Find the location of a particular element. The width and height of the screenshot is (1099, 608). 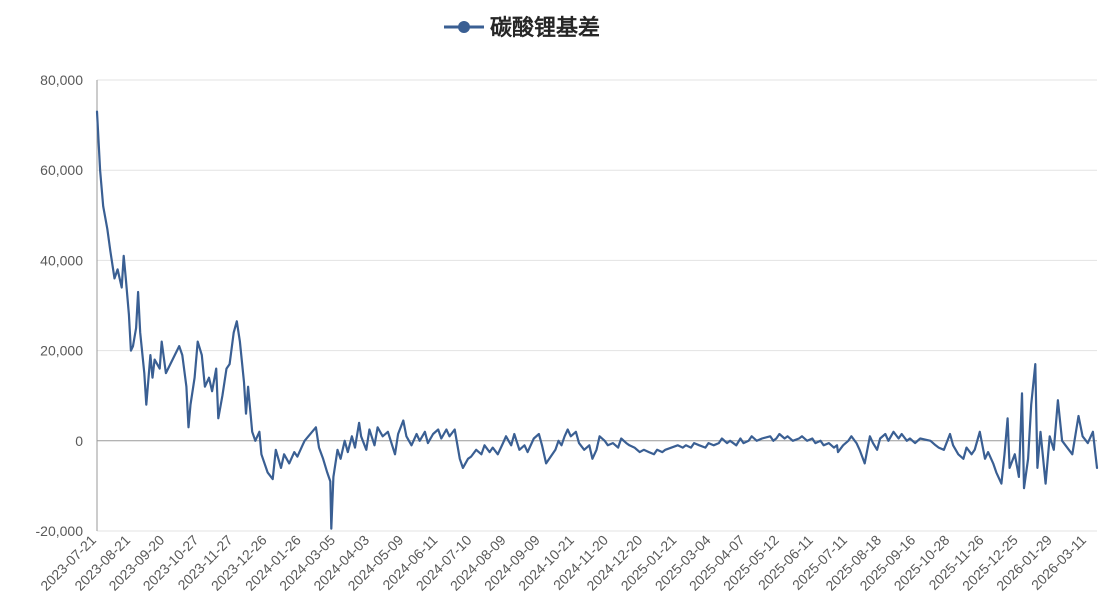

y-tick-label: 60,000 is located at coordinates (61, 170).